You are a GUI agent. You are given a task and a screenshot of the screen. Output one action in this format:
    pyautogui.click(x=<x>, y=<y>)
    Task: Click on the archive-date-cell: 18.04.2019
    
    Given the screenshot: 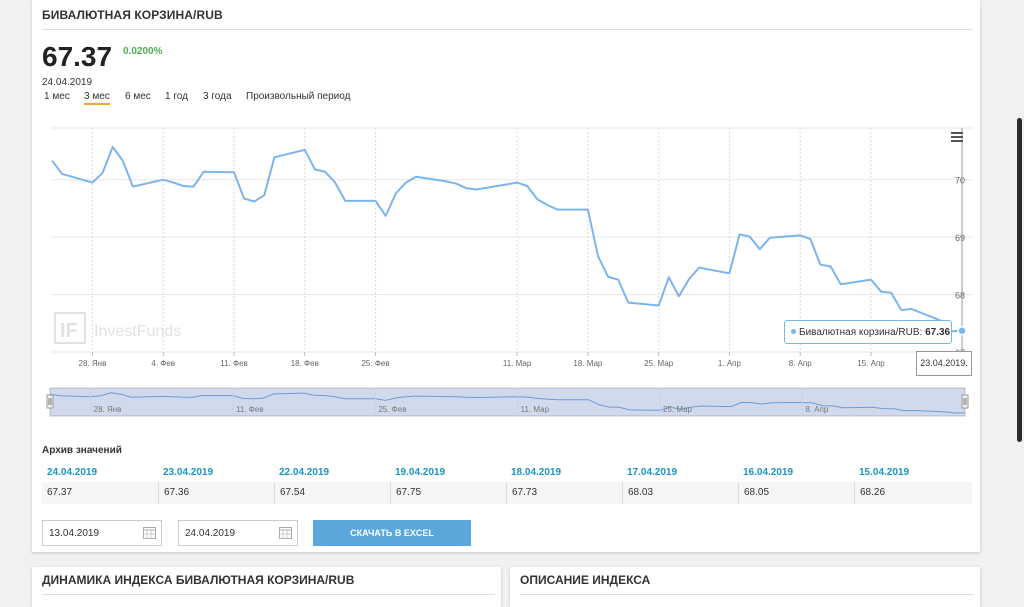 What is the action you would take?
    pyautogui.click(x=536, y=472)
    